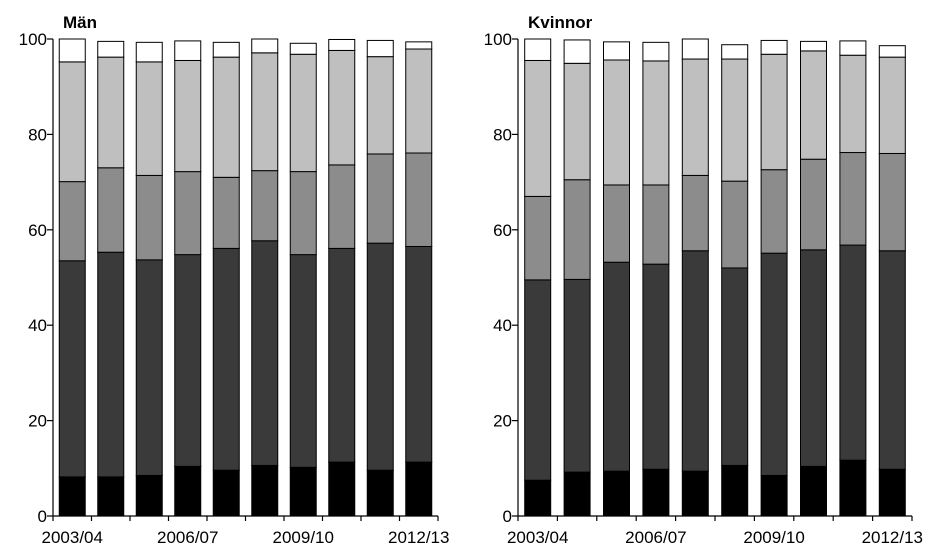 This screenshot has width=942, height=555. Describe the element at coordinates (303, 537) in the screenshot. I see `x-tick-label: 2009/10` at that location.